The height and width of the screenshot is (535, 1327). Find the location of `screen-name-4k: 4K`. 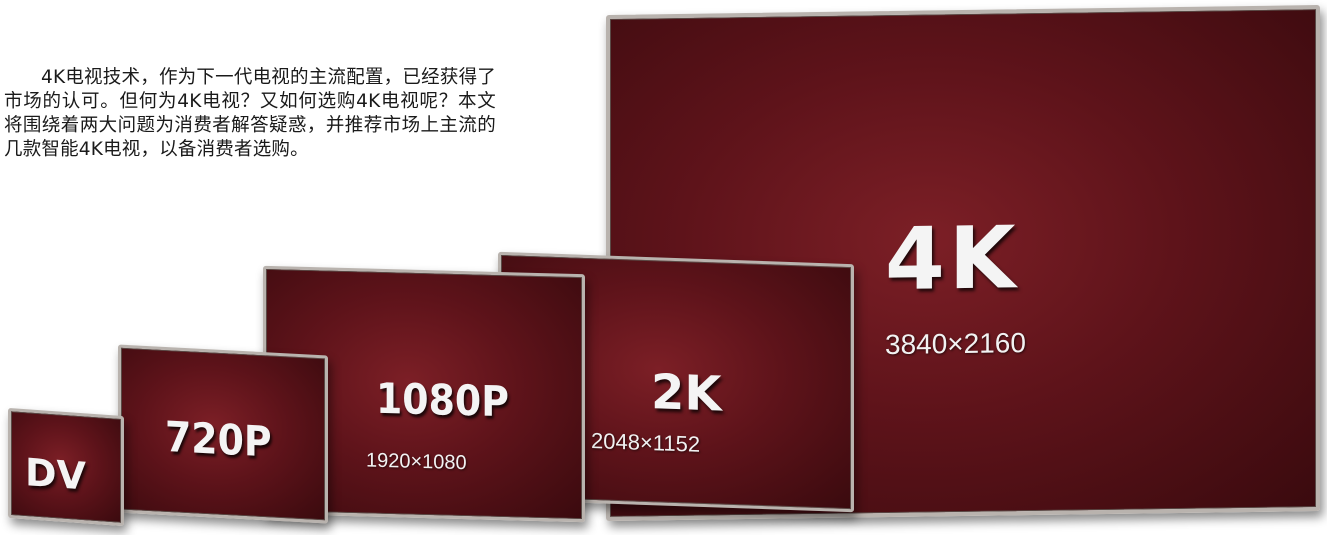

screen-name-4k: 4K is located at coordinates (952, 259).